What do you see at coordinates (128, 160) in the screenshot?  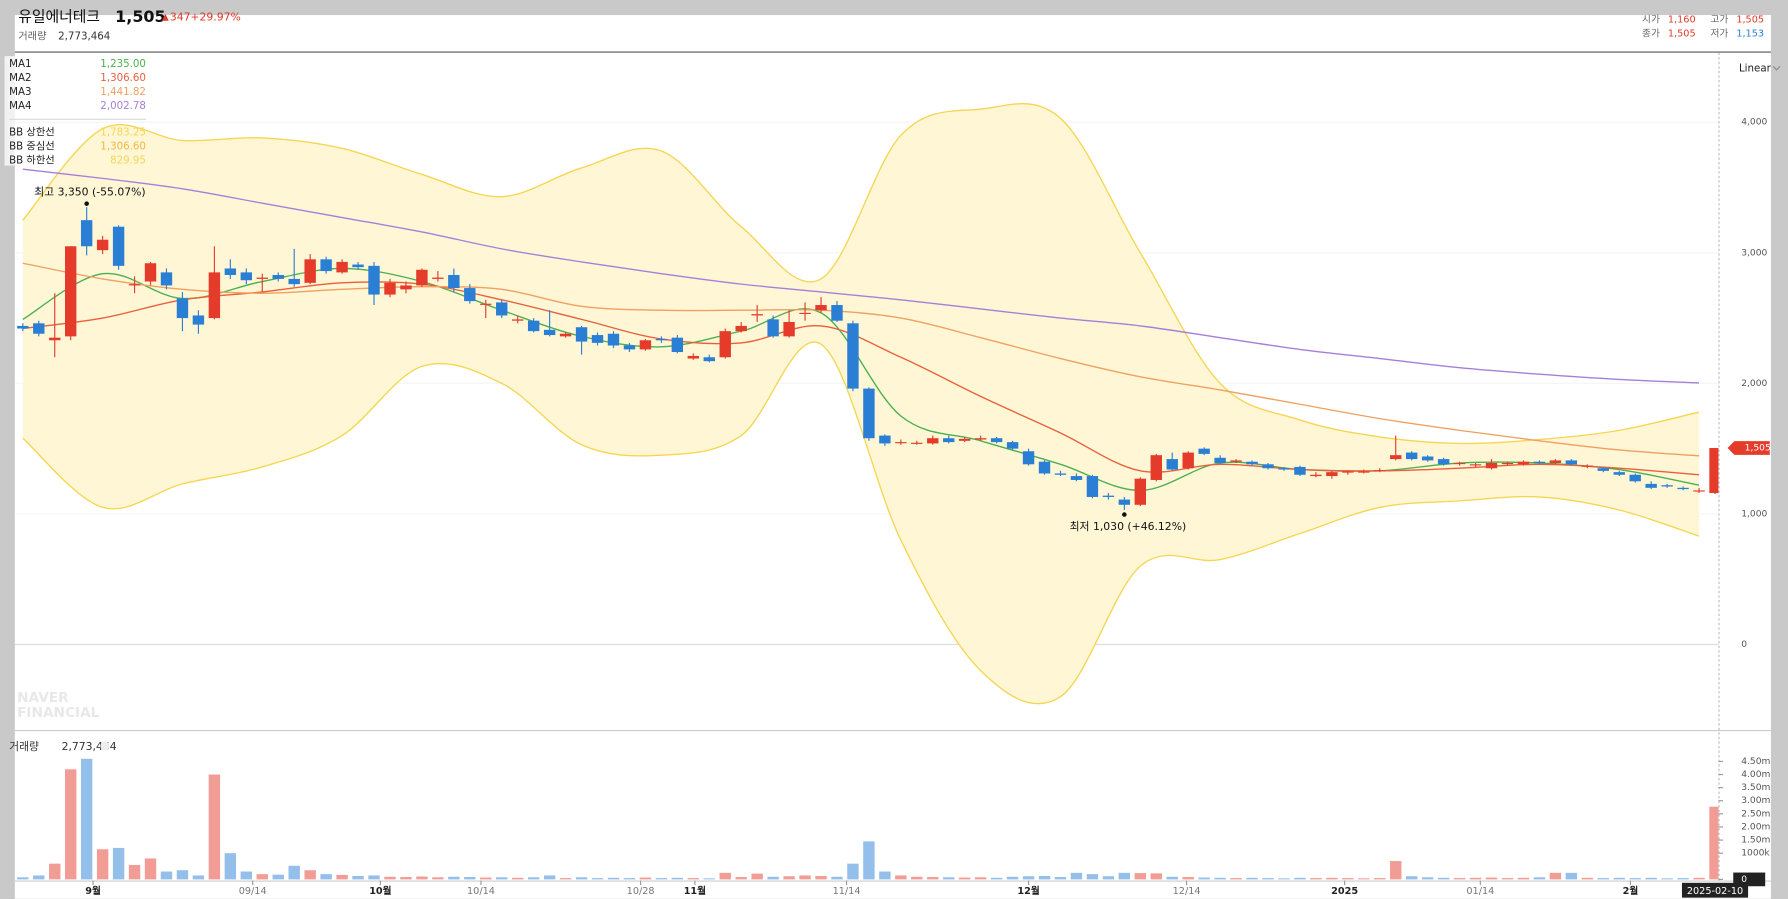 I see `legend-value: 829.95` at bounding box center [128, 160].